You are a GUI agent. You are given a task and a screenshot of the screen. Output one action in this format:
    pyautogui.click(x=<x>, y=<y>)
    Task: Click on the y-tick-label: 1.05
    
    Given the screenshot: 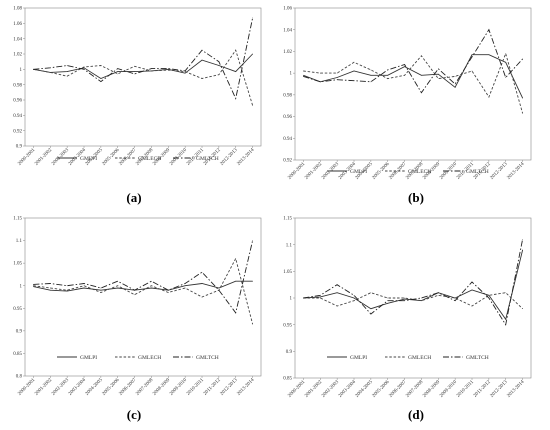 What is the action you would take?
    pyautogui.click(x=287, y=272)
    